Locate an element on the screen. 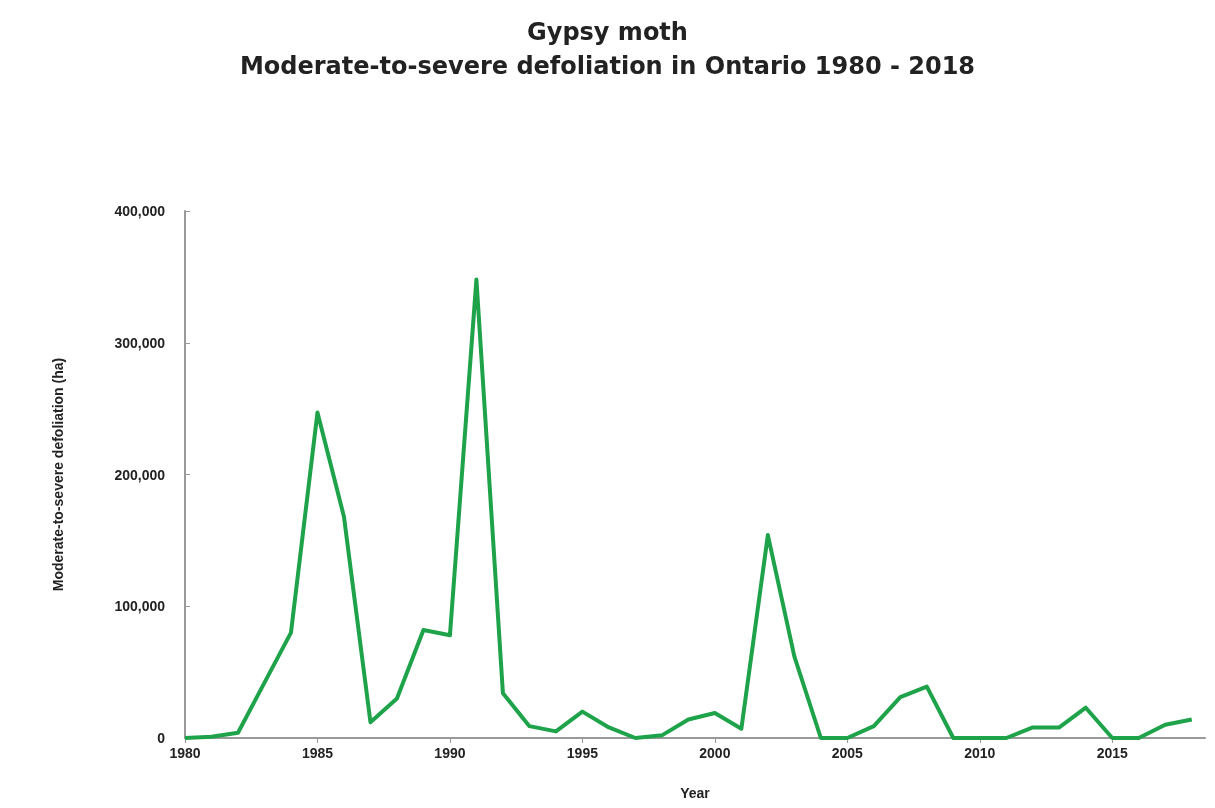  x-tick-label: 1985 is located at coordinates (317, 753).